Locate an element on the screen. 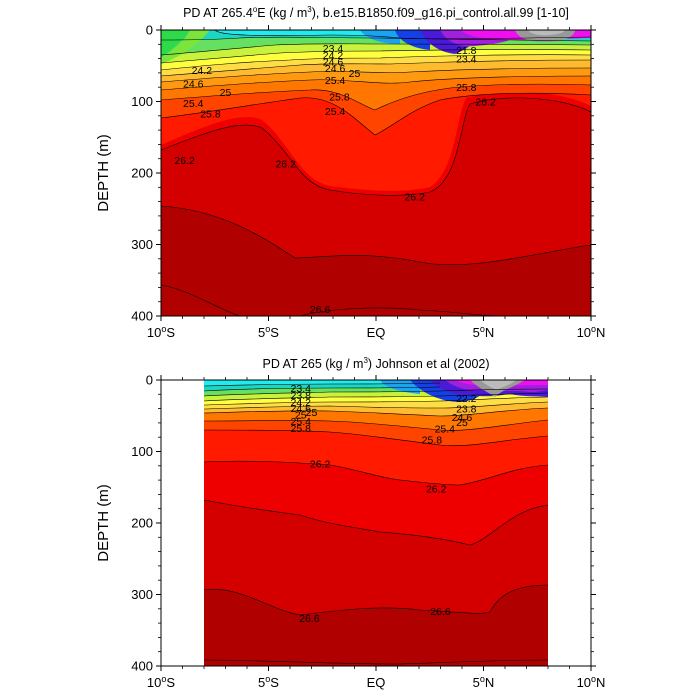 The image size is (700, 700). contour-label: 22.2 is located at coordinates (466, 399).